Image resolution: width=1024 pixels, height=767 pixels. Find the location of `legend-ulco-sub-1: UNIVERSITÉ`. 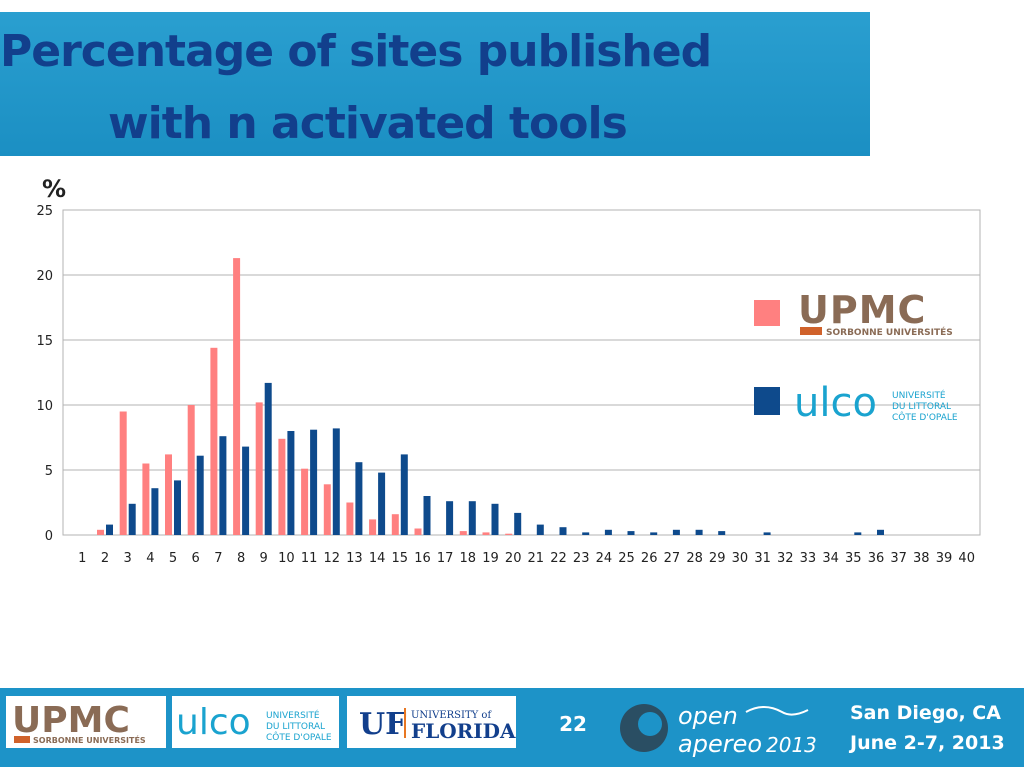

legend-ulco-sub-1: UNIVERSITÉ is located at coordinates (919, 395).